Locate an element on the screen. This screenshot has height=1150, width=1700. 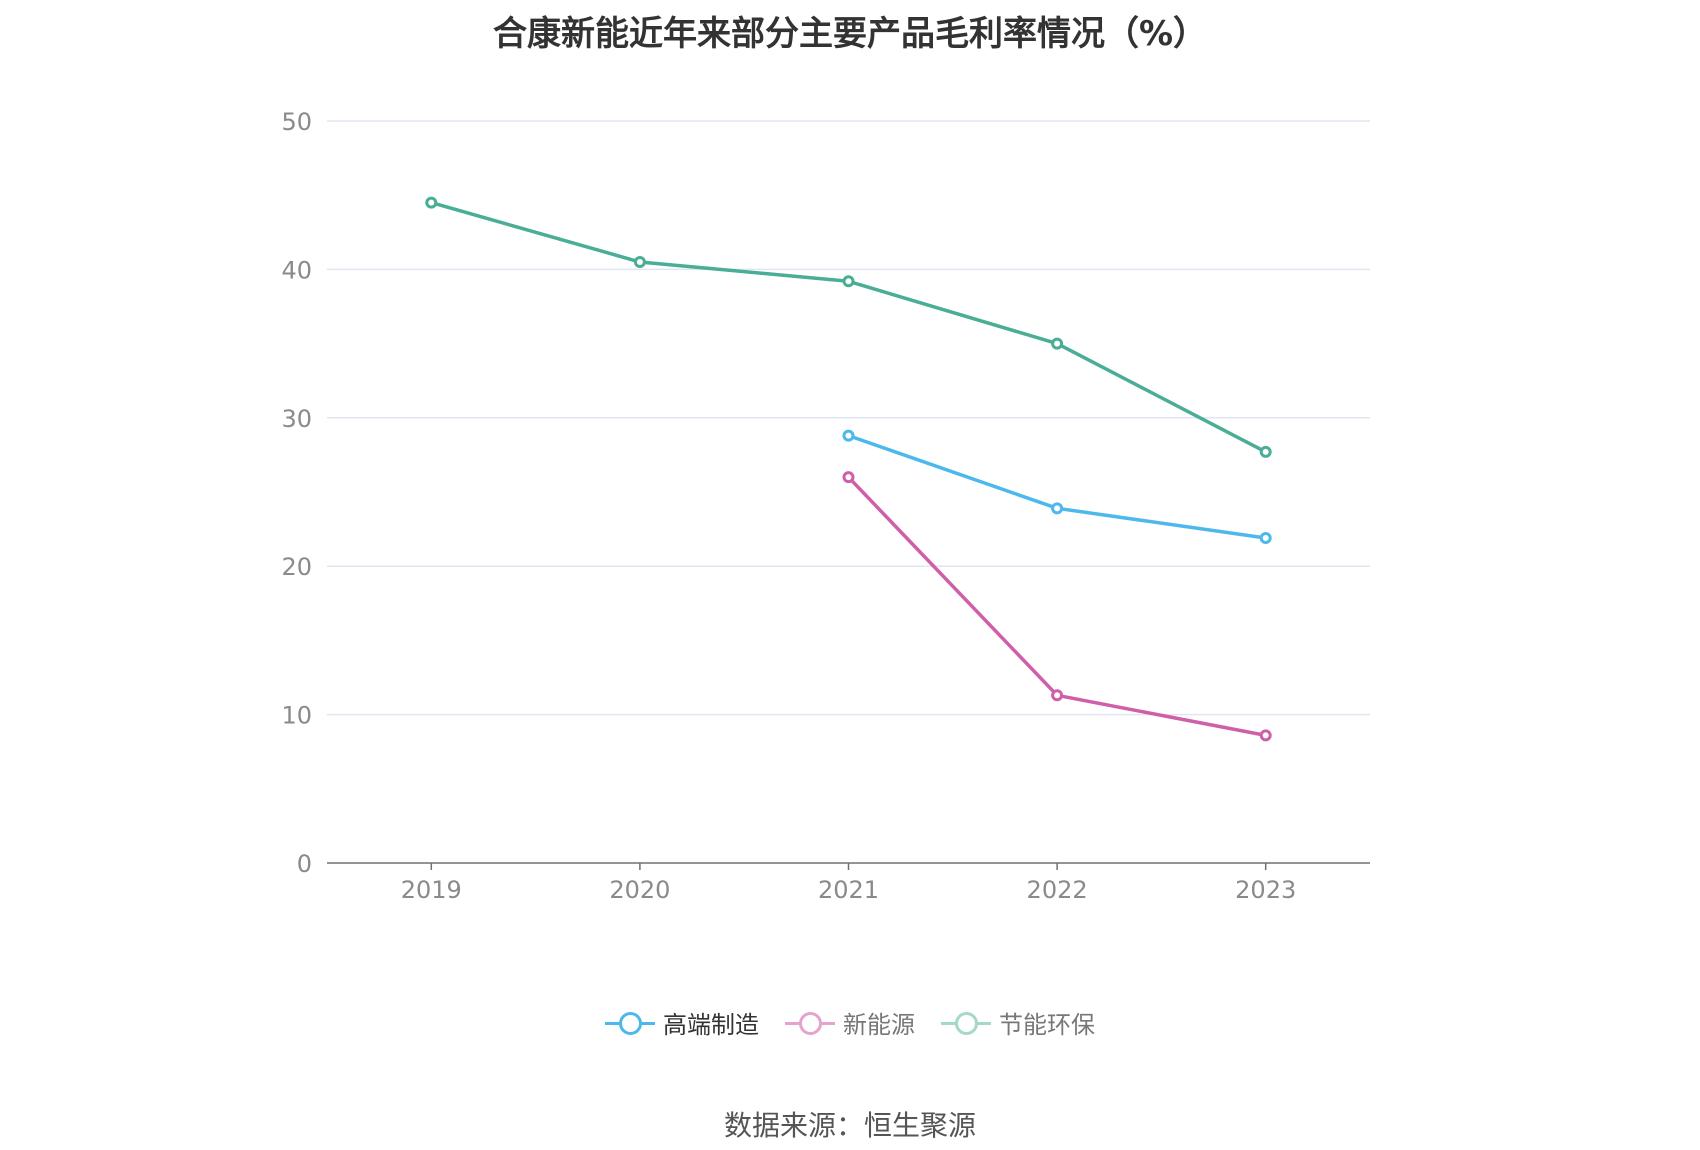
legend-label-jieneng: 节能环保 is located at coordinates (1047, 1025).